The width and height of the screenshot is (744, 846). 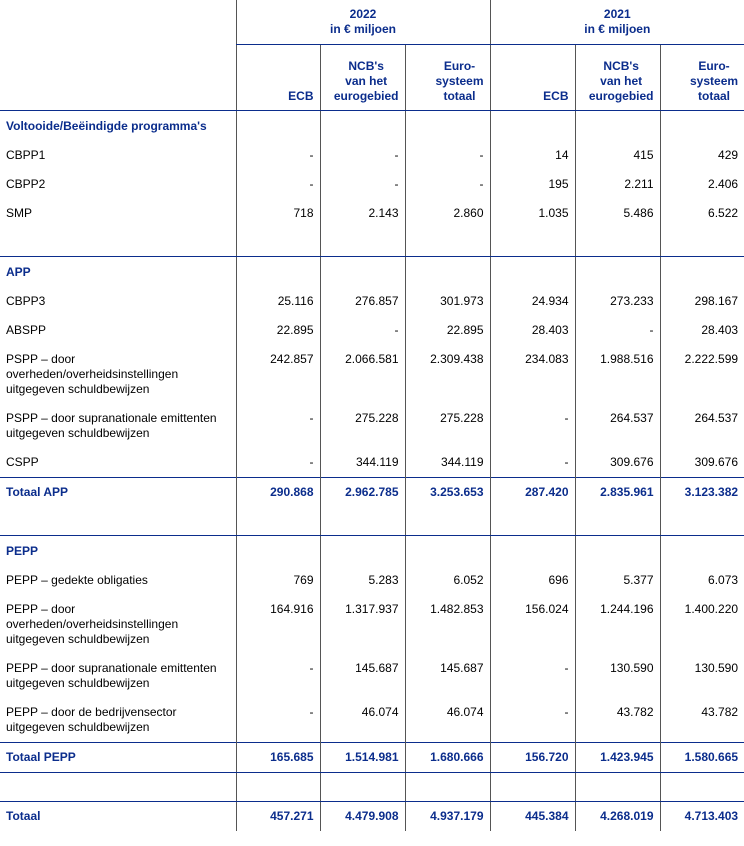 I want to click on cell: 1.580.665, so click(x=701, y=757).